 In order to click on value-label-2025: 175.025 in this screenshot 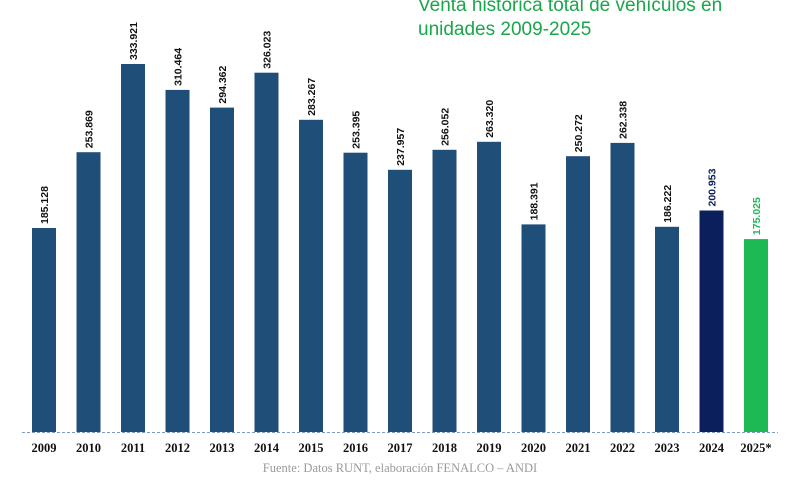, I will do `click(757, 216)`.